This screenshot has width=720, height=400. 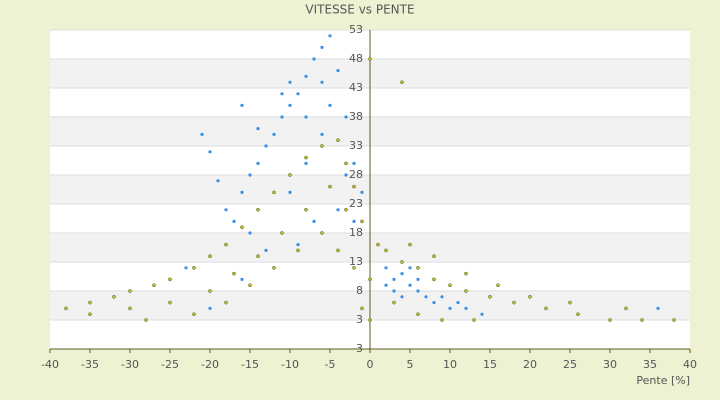 What do you see at coordinates (356, 232) in the screenshot?
I see `y-tick-label: 18` at bounding box center [356, 232].